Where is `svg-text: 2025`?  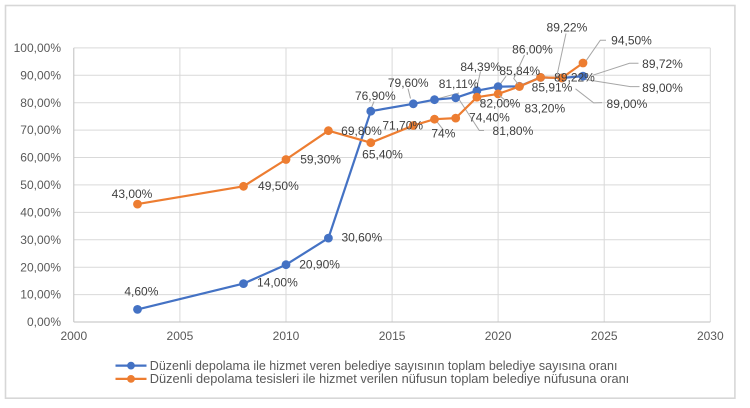 svg-text: 2025 is located at coordinates (604, 336).